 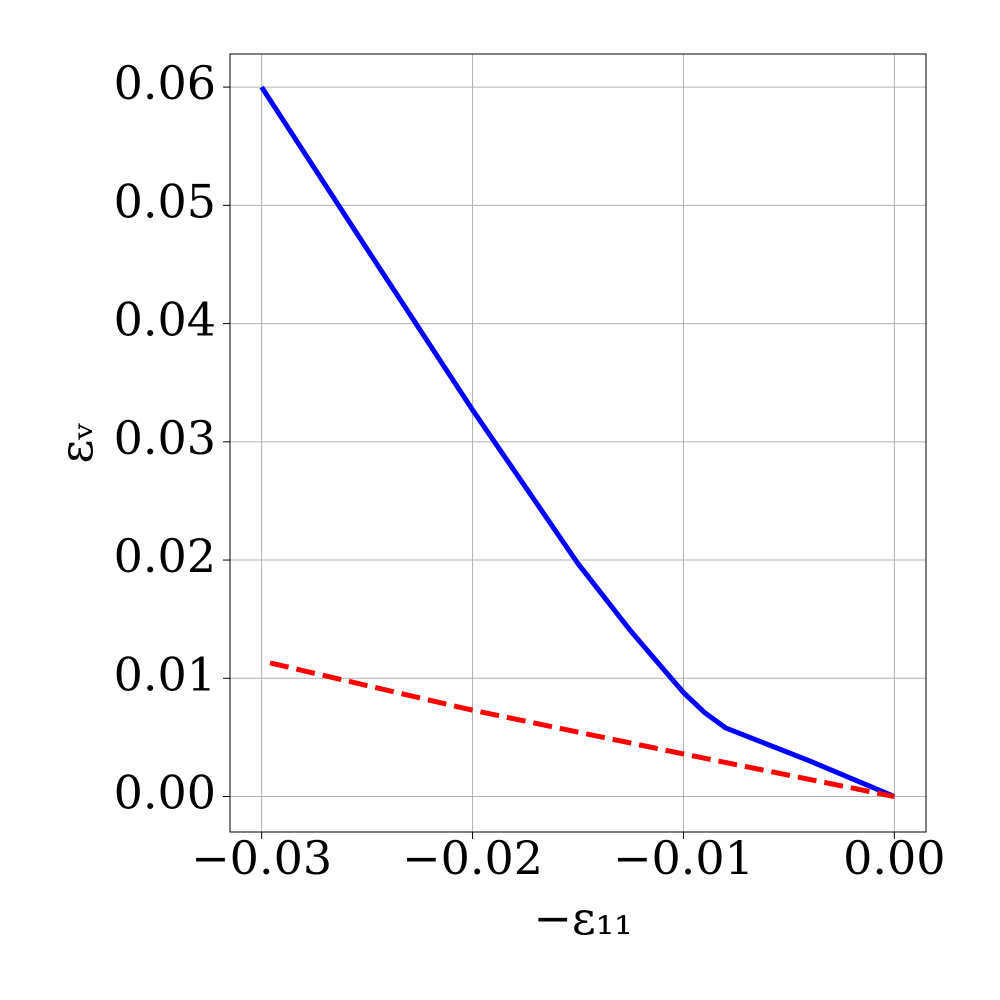 I want to click on y-axis-label: εᵥ, so click(x=76, y=443).